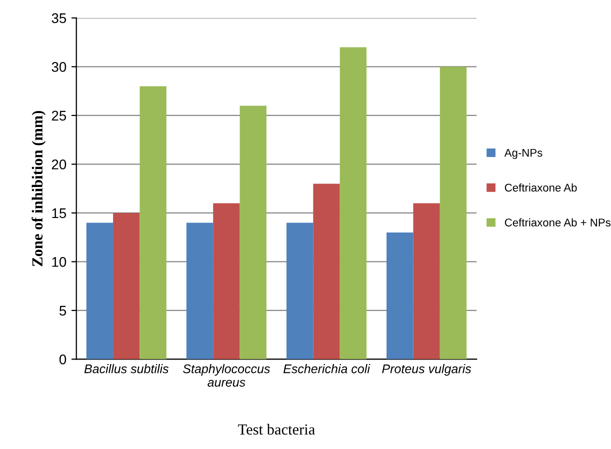 The height and width of the screenshot is (449, 611). Describe the element at coordinates (557, 222) in the screenshot. I see `legend-label: Ceftriaxone Ab + NPs` at that location.